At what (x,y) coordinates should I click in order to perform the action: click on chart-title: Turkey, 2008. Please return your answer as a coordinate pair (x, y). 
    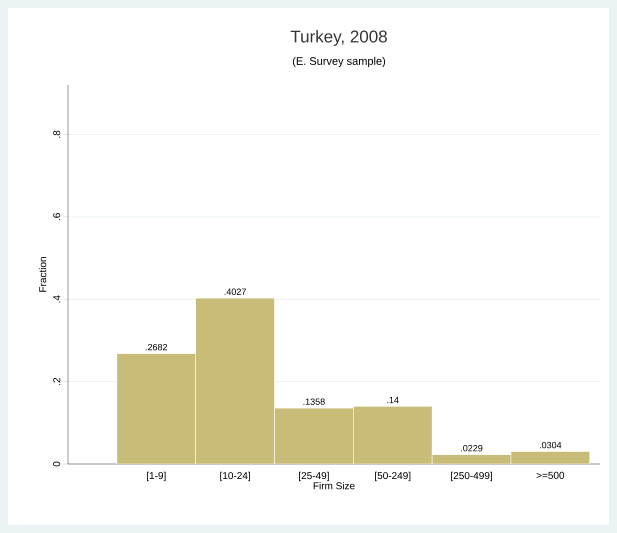
    Looking at the image, I should click on (338, 38).